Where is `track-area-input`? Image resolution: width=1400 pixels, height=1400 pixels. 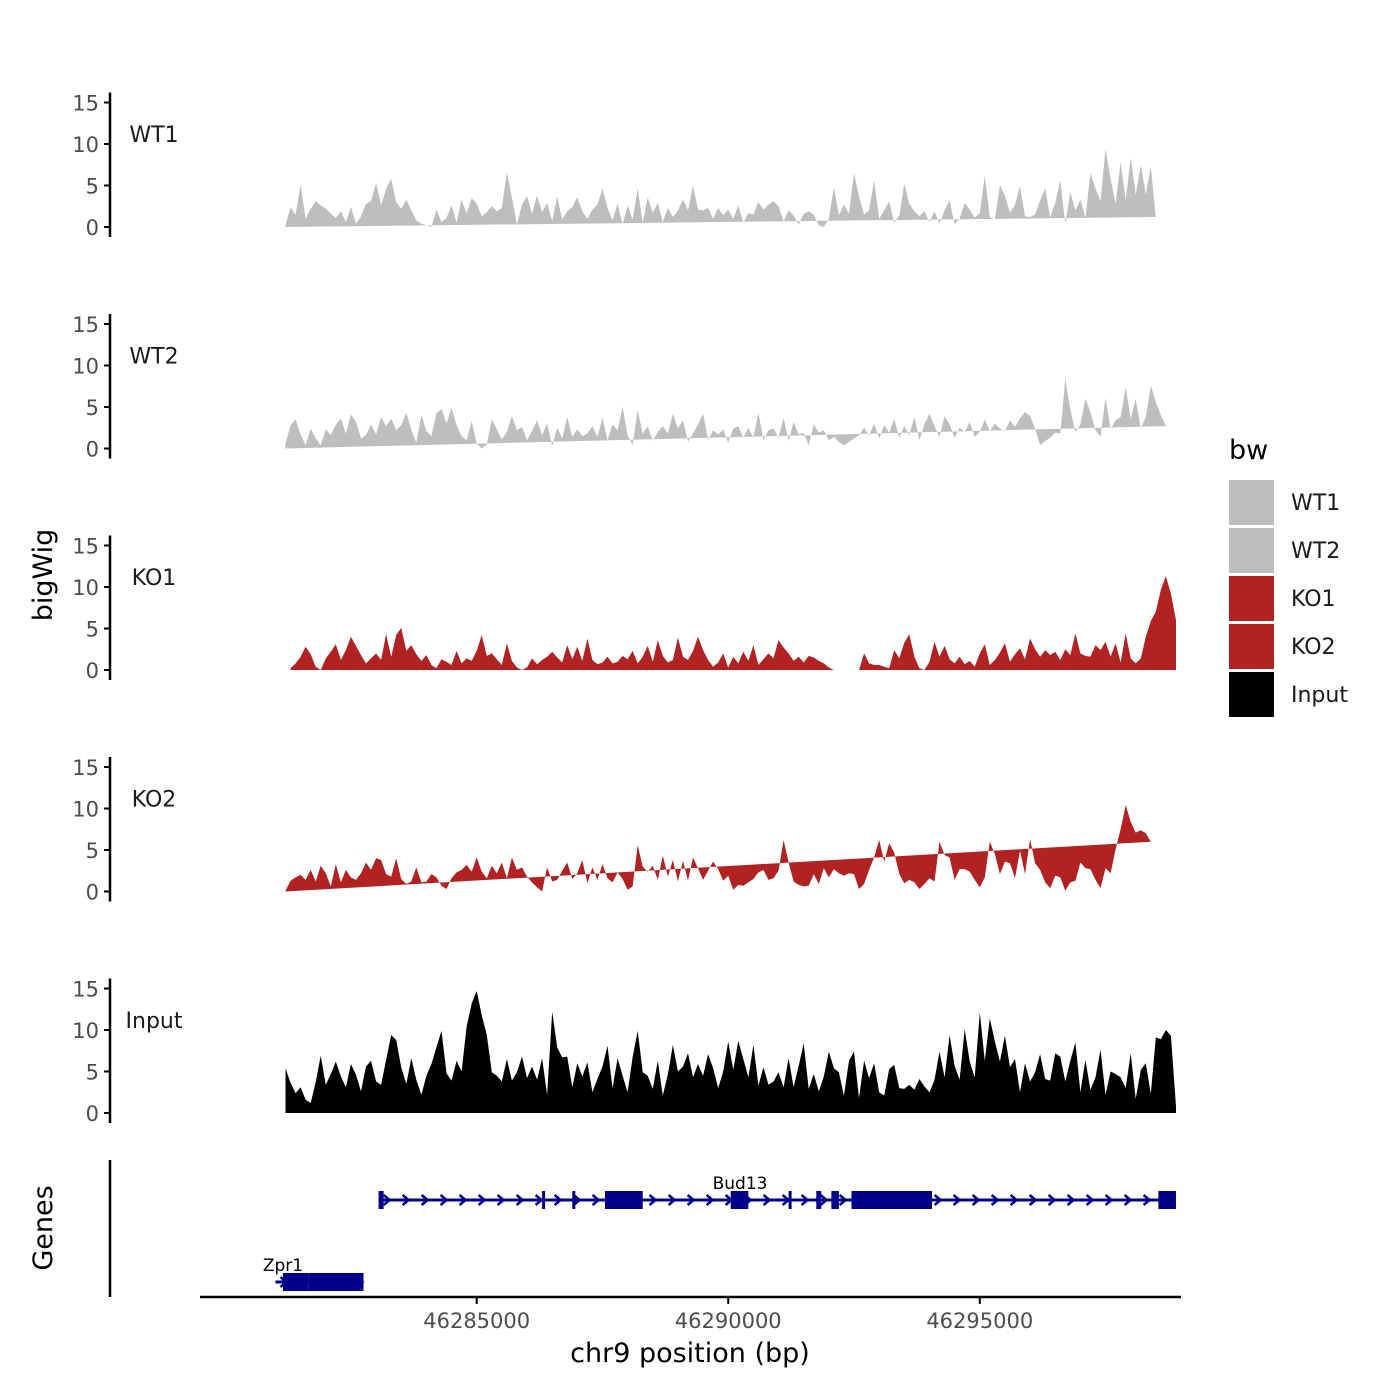 track-area-input is located at coordinates (730, 1052).